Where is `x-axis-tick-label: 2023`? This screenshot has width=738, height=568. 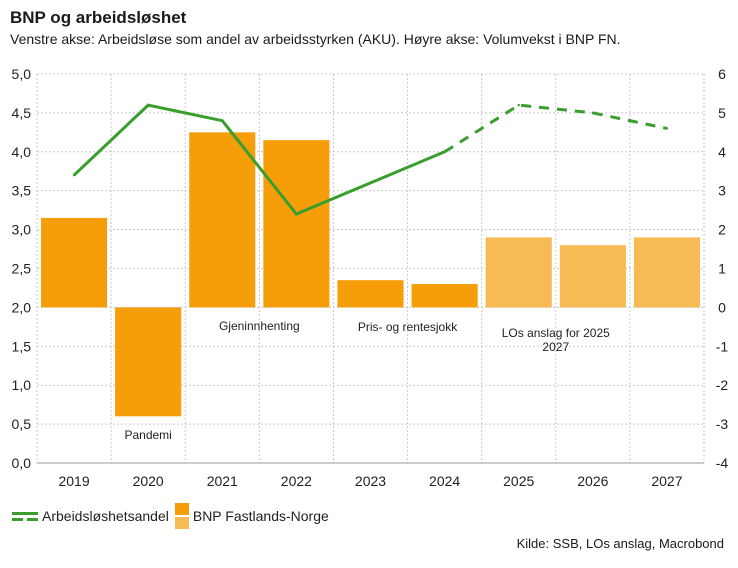 x-axis-tick-label: 2023 is located at coordinates (370, 481).